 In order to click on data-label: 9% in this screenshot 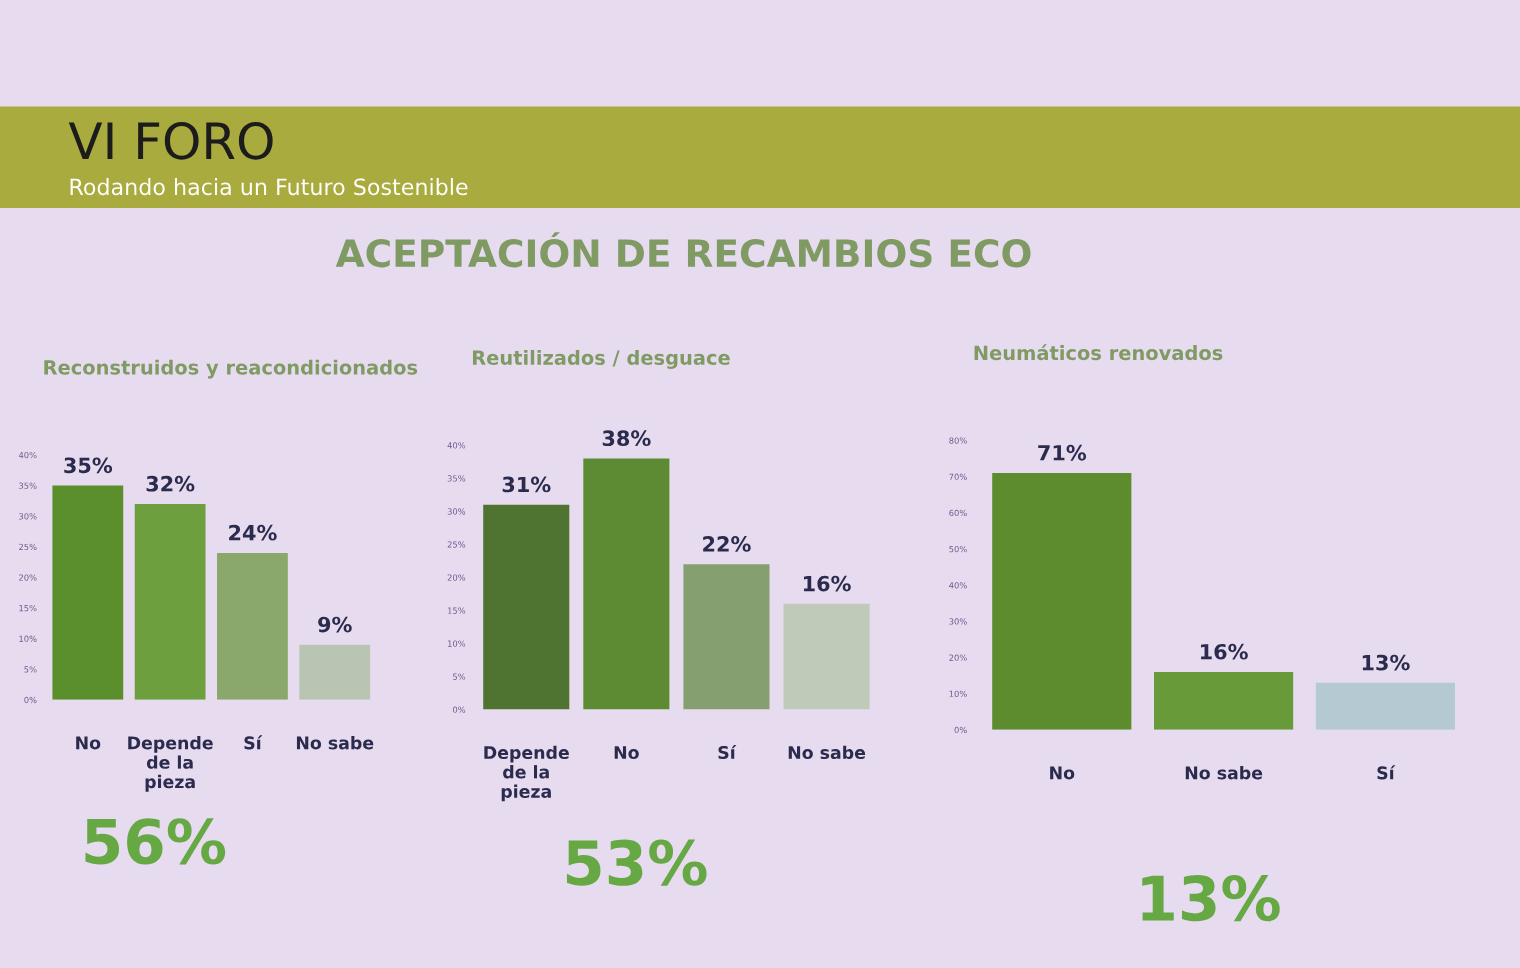, I will do `click(335, 624)`.